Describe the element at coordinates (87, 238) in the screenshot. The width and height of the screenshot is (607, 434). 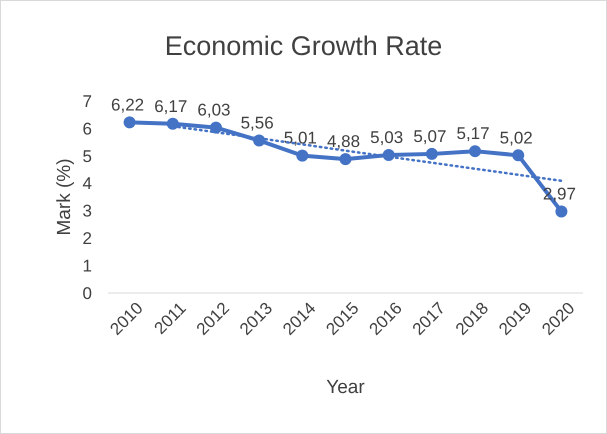
I see `y-tick-label: 2` at that location.